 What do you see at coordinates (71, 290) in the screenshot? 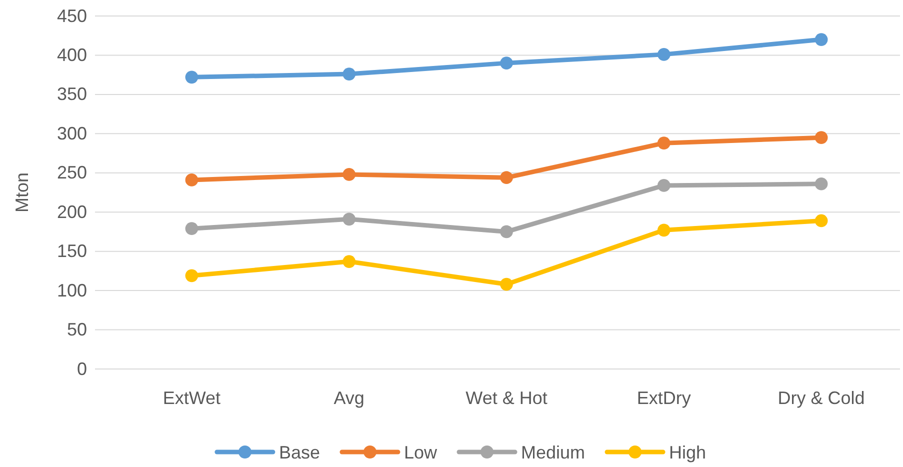
I see `y-tick-label: 100` at bounding box center [71, 290].